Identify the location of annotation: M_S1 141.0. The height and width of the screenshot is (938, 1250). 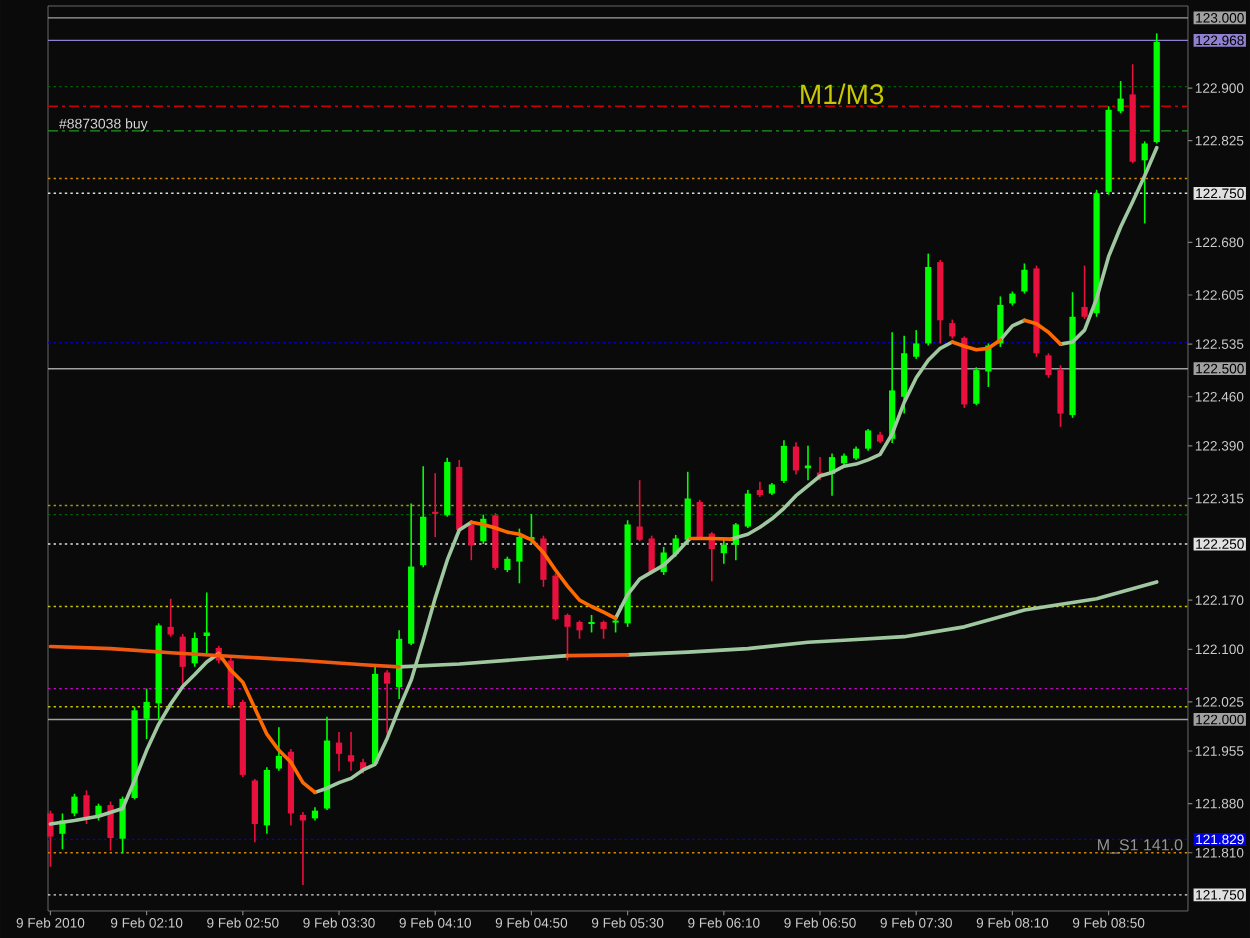
(1140, 846).